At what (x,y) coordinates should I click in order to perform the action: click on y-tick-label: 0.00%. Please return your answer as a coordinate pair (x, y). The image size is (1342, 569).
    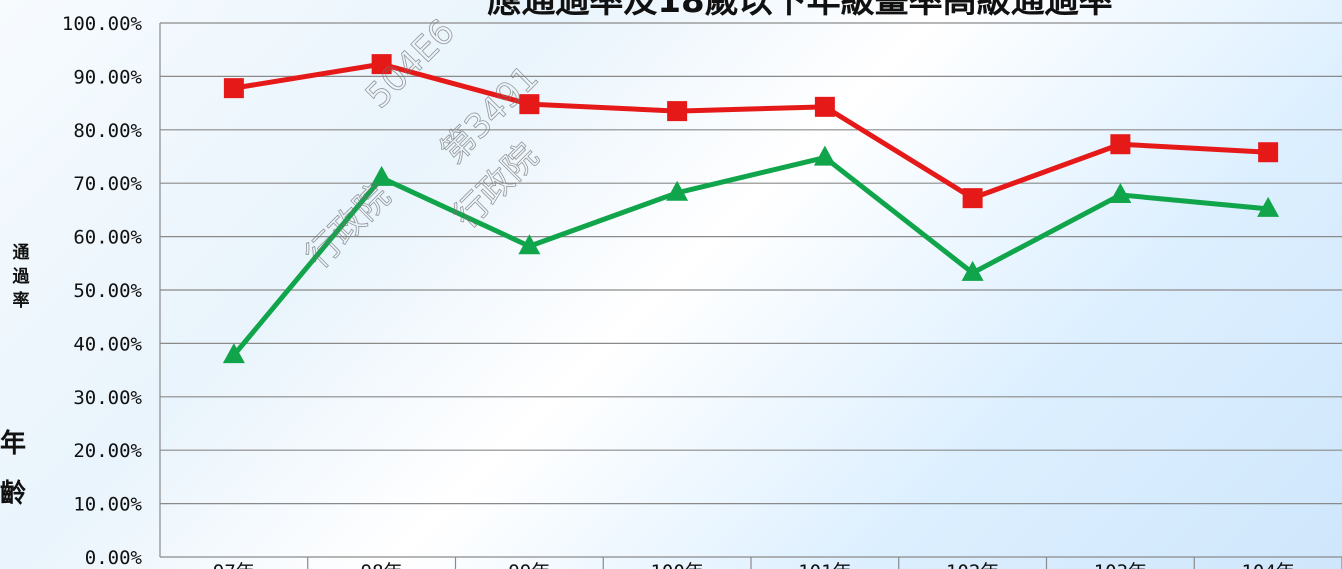
    Looking at the image, I should click on (114, 558).